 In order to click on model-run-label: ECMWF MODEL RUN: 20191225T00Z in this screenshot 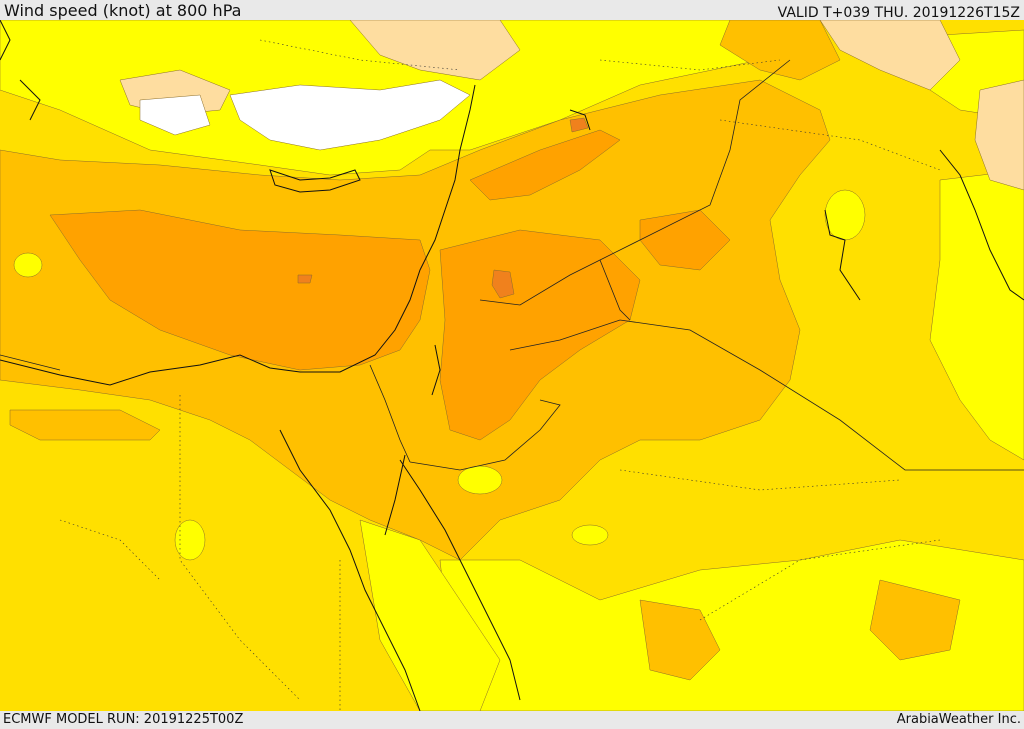, I will do `click(123, 719)`.